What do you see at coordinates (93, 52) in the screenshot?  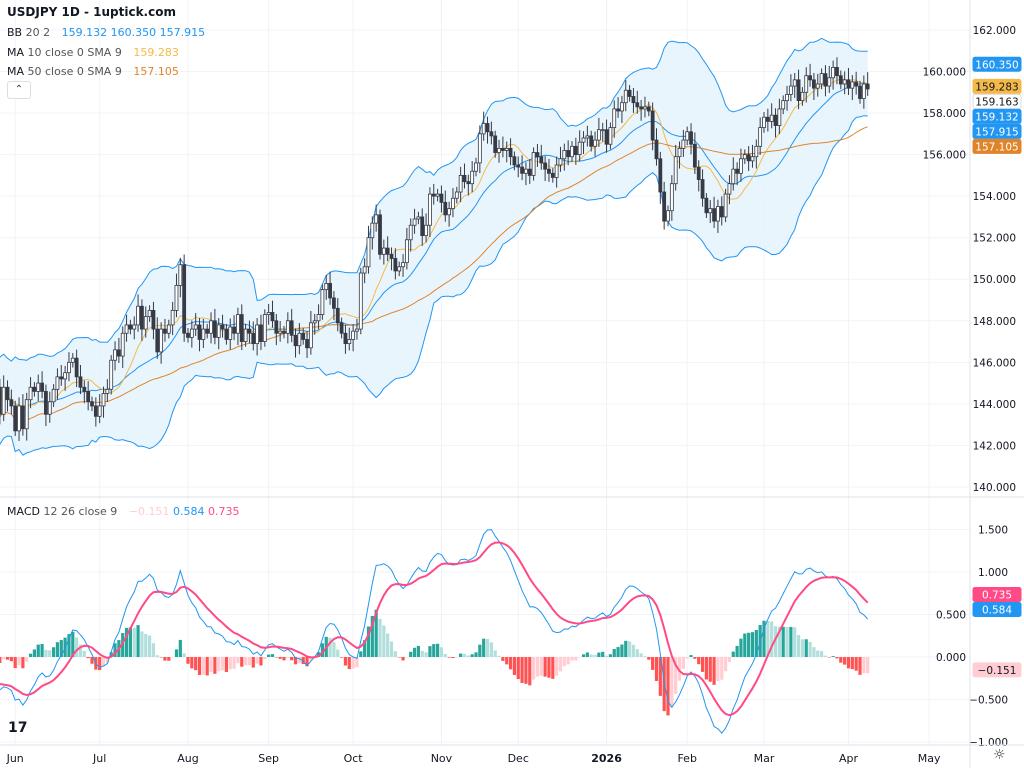 I see `legend-ma10: MA 10 close 0 SMA 9 159.283` at bounding box center [93, 52].